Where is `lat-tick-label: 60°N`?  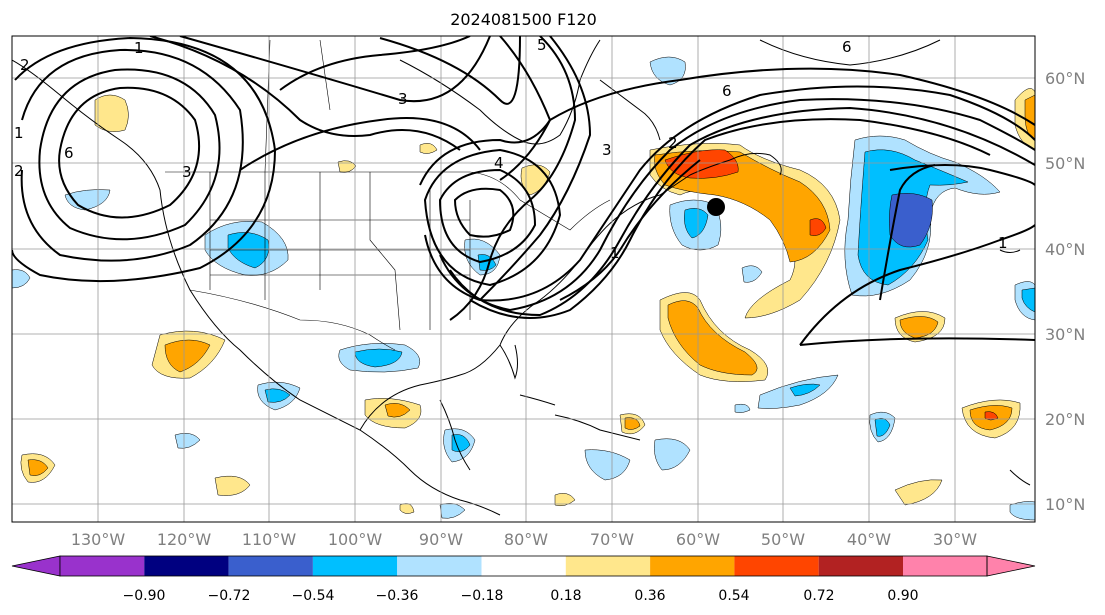 lat-tick-label: 60°N is located at coordinates (1065, 78).